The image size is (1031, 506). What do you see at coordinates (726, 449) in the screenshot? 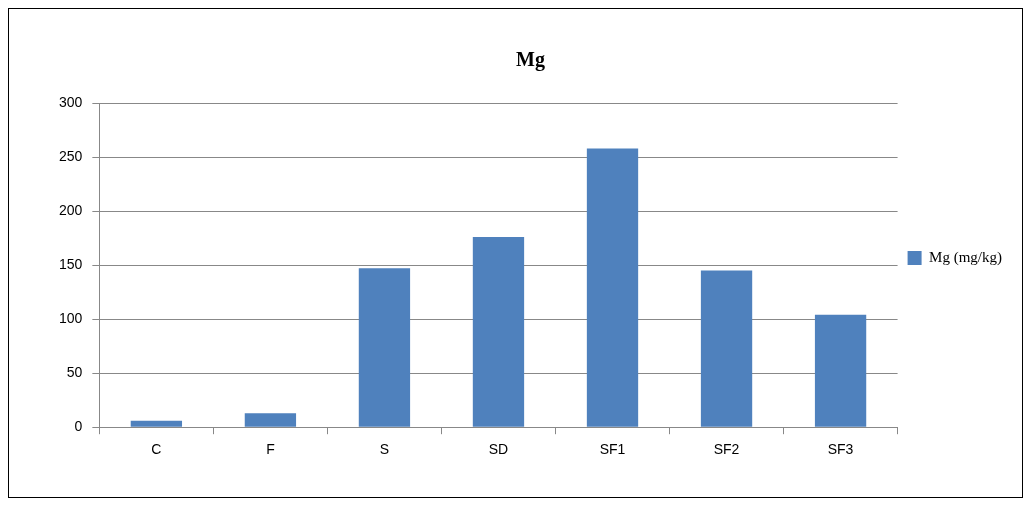
I see `x-tick-label: SF2` at bounding box center [726, 449].